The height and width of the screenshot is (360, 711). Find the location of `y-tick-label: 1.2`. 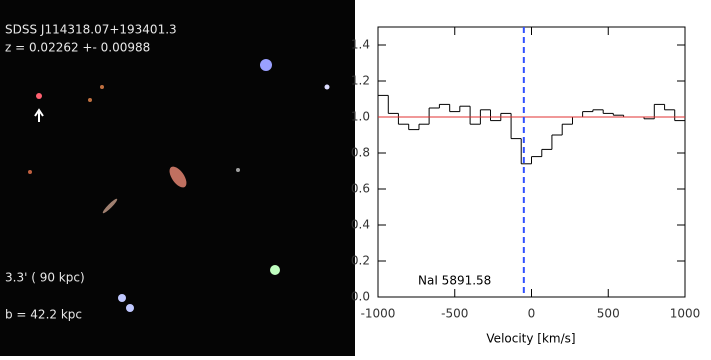

y-tick-label: 1.2 is located at coordinates (360, 81).